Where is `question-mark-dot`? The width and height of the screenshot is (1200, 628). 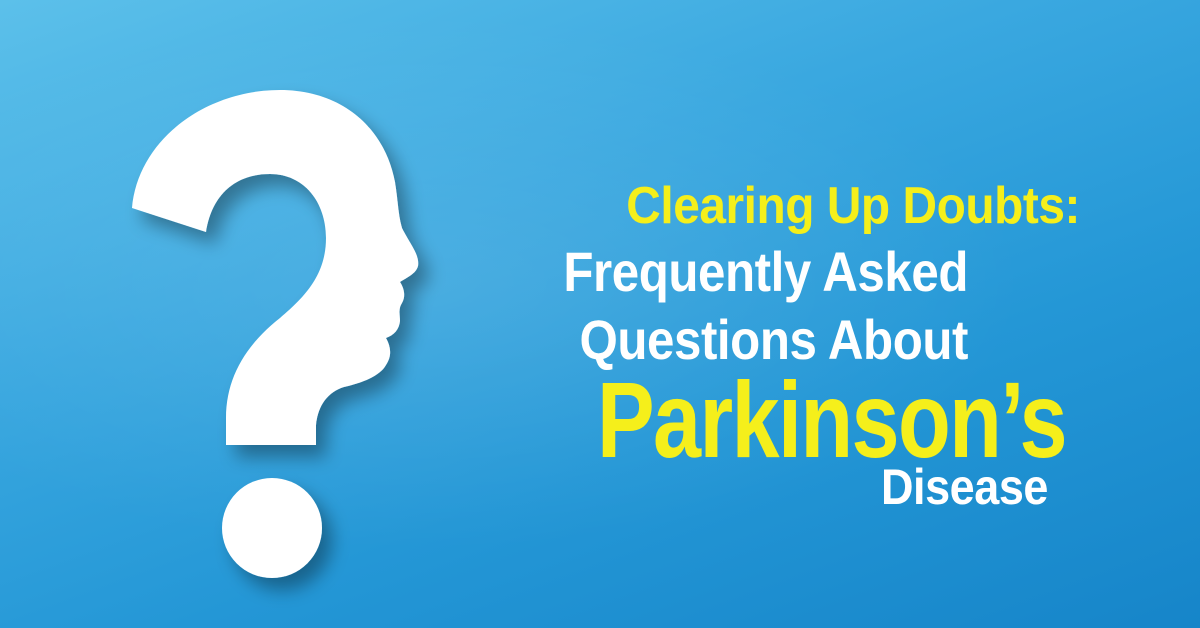 question-mark-dot is located at coordinates (272, 528).